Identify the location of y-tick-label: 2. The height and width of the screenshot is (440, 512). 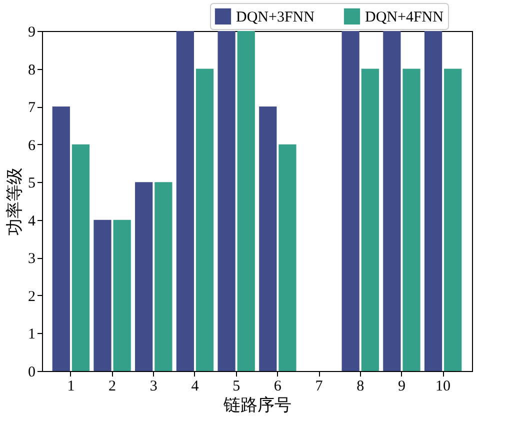
(32, 296).